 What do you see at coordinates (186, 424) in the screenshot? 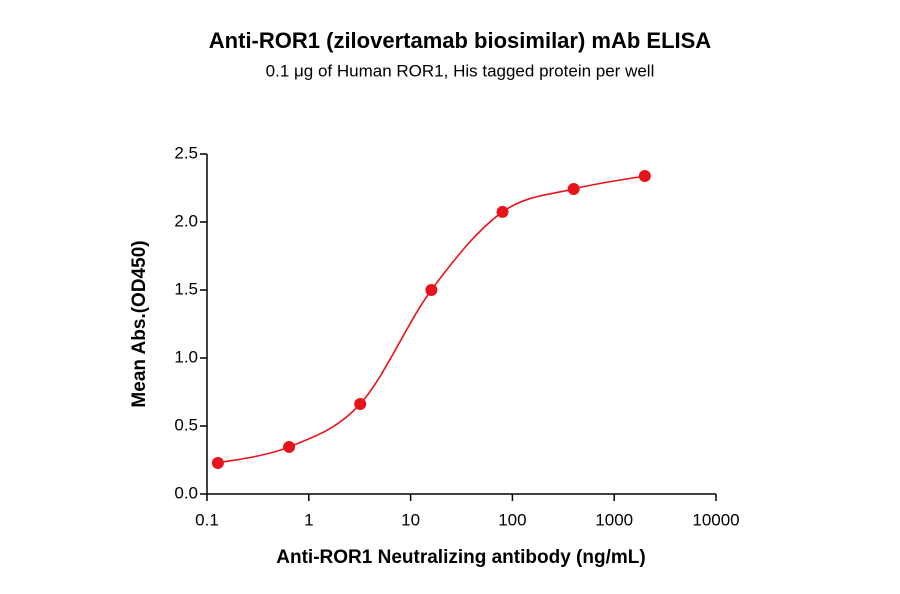
I see `y-tick-label: 0.5` at bounding box center [186, 424].